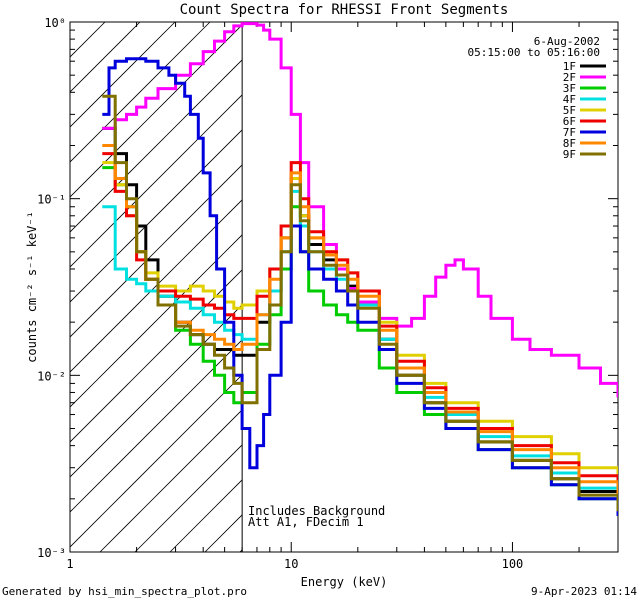 The width and height of the screenshot is (640, 600). I want to click on annotation-attenuator: Att A1, FDecim 1, so click(306, 522).